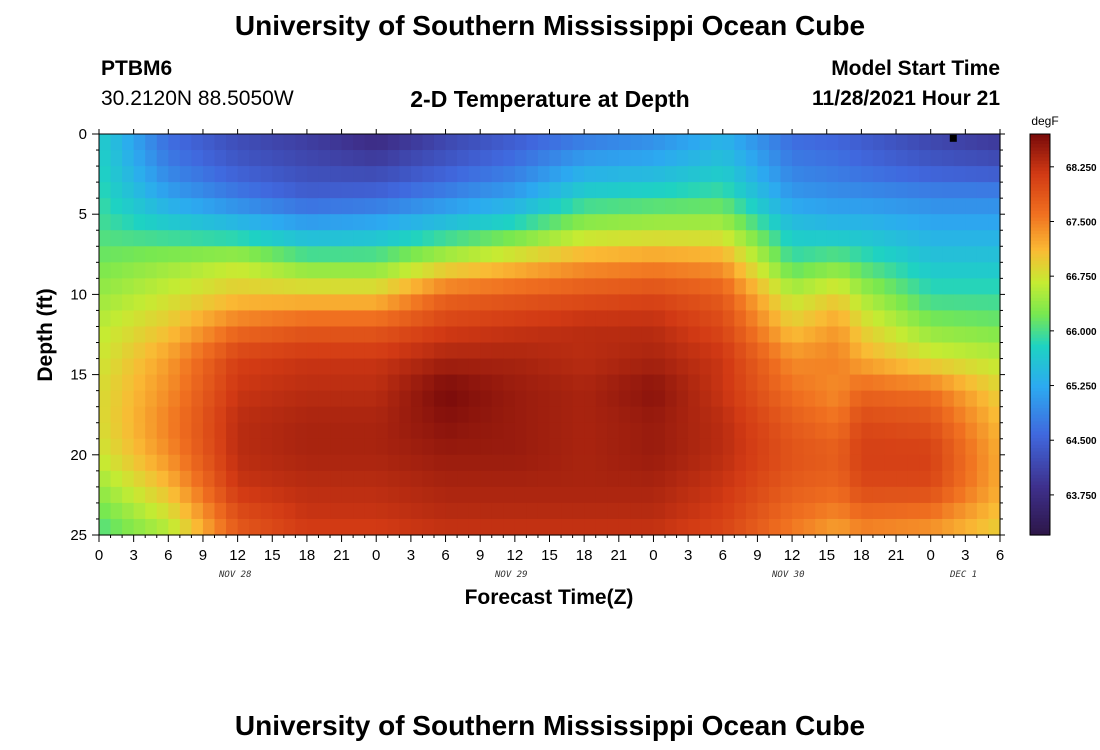 This screenshot has height=750, width=1100. I want to click on x-tick-label: 12, so click(237, 555).